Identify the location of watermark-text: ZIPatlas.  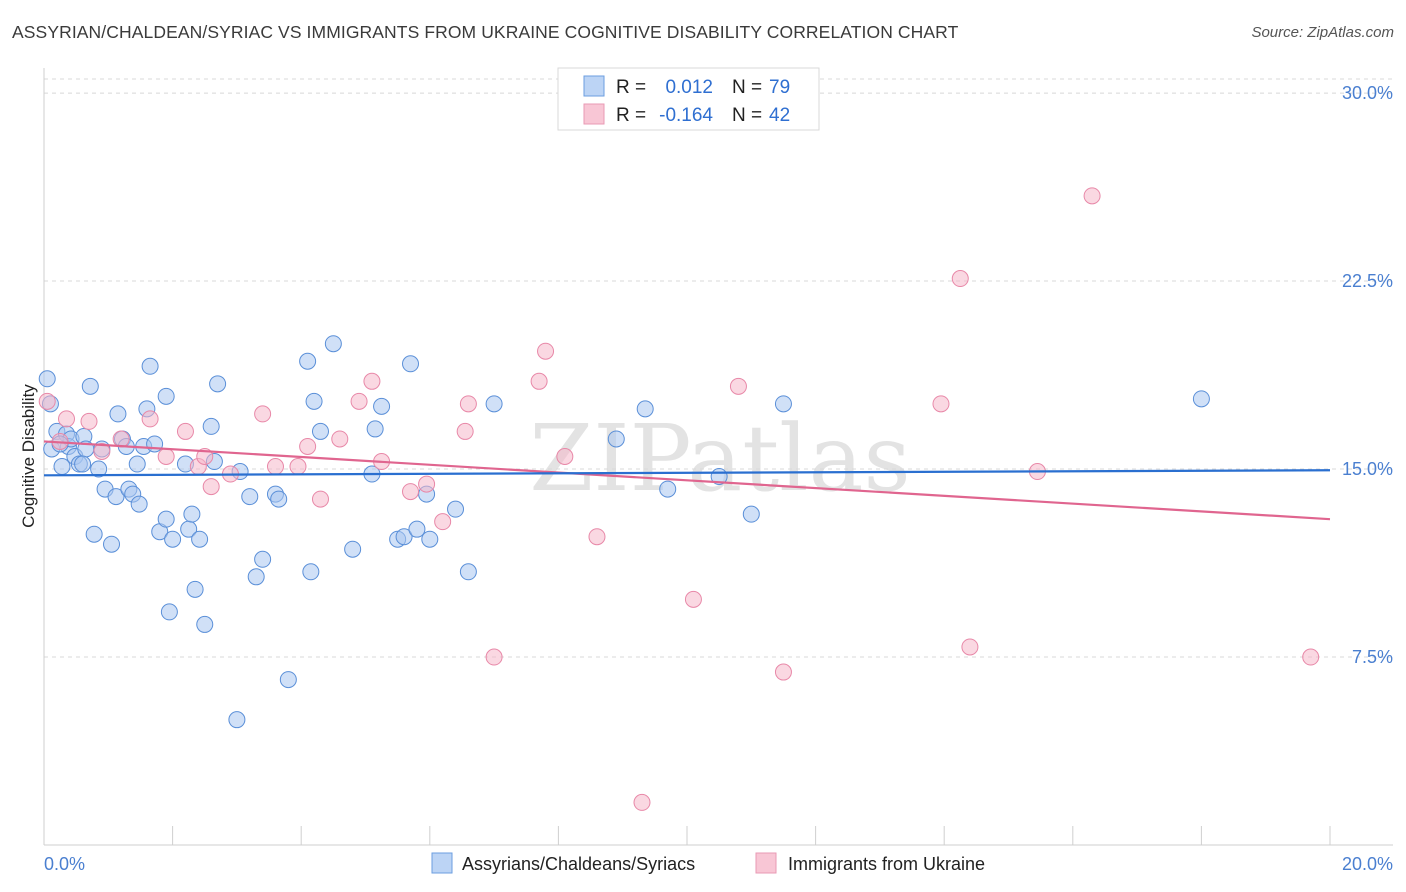
(719, 458).